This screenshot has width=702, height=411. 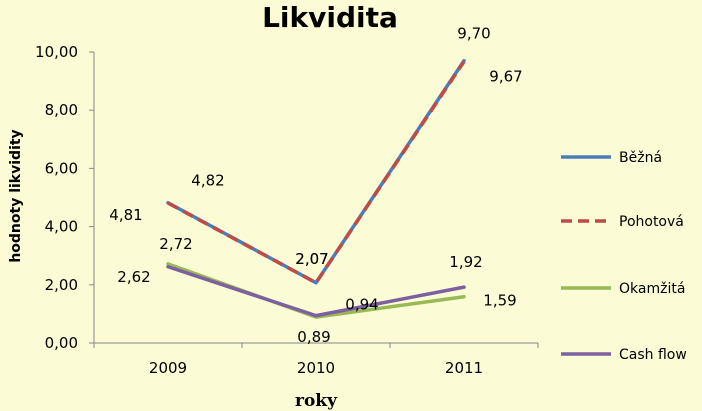 I want to click on data-label: 4,82, so click(x=207, y=181).